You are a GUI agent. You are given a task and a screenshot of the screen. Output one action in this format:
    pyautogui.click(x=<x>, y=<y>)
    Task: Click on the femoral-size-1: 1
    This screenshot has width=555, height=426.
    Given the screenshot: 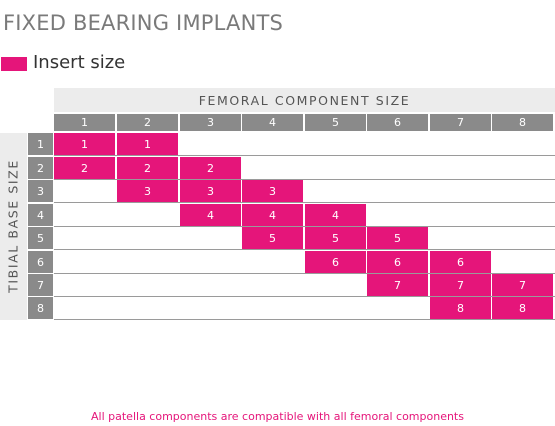 What is the action you would take?
    pyautogui.click(x=84, y=122)
    